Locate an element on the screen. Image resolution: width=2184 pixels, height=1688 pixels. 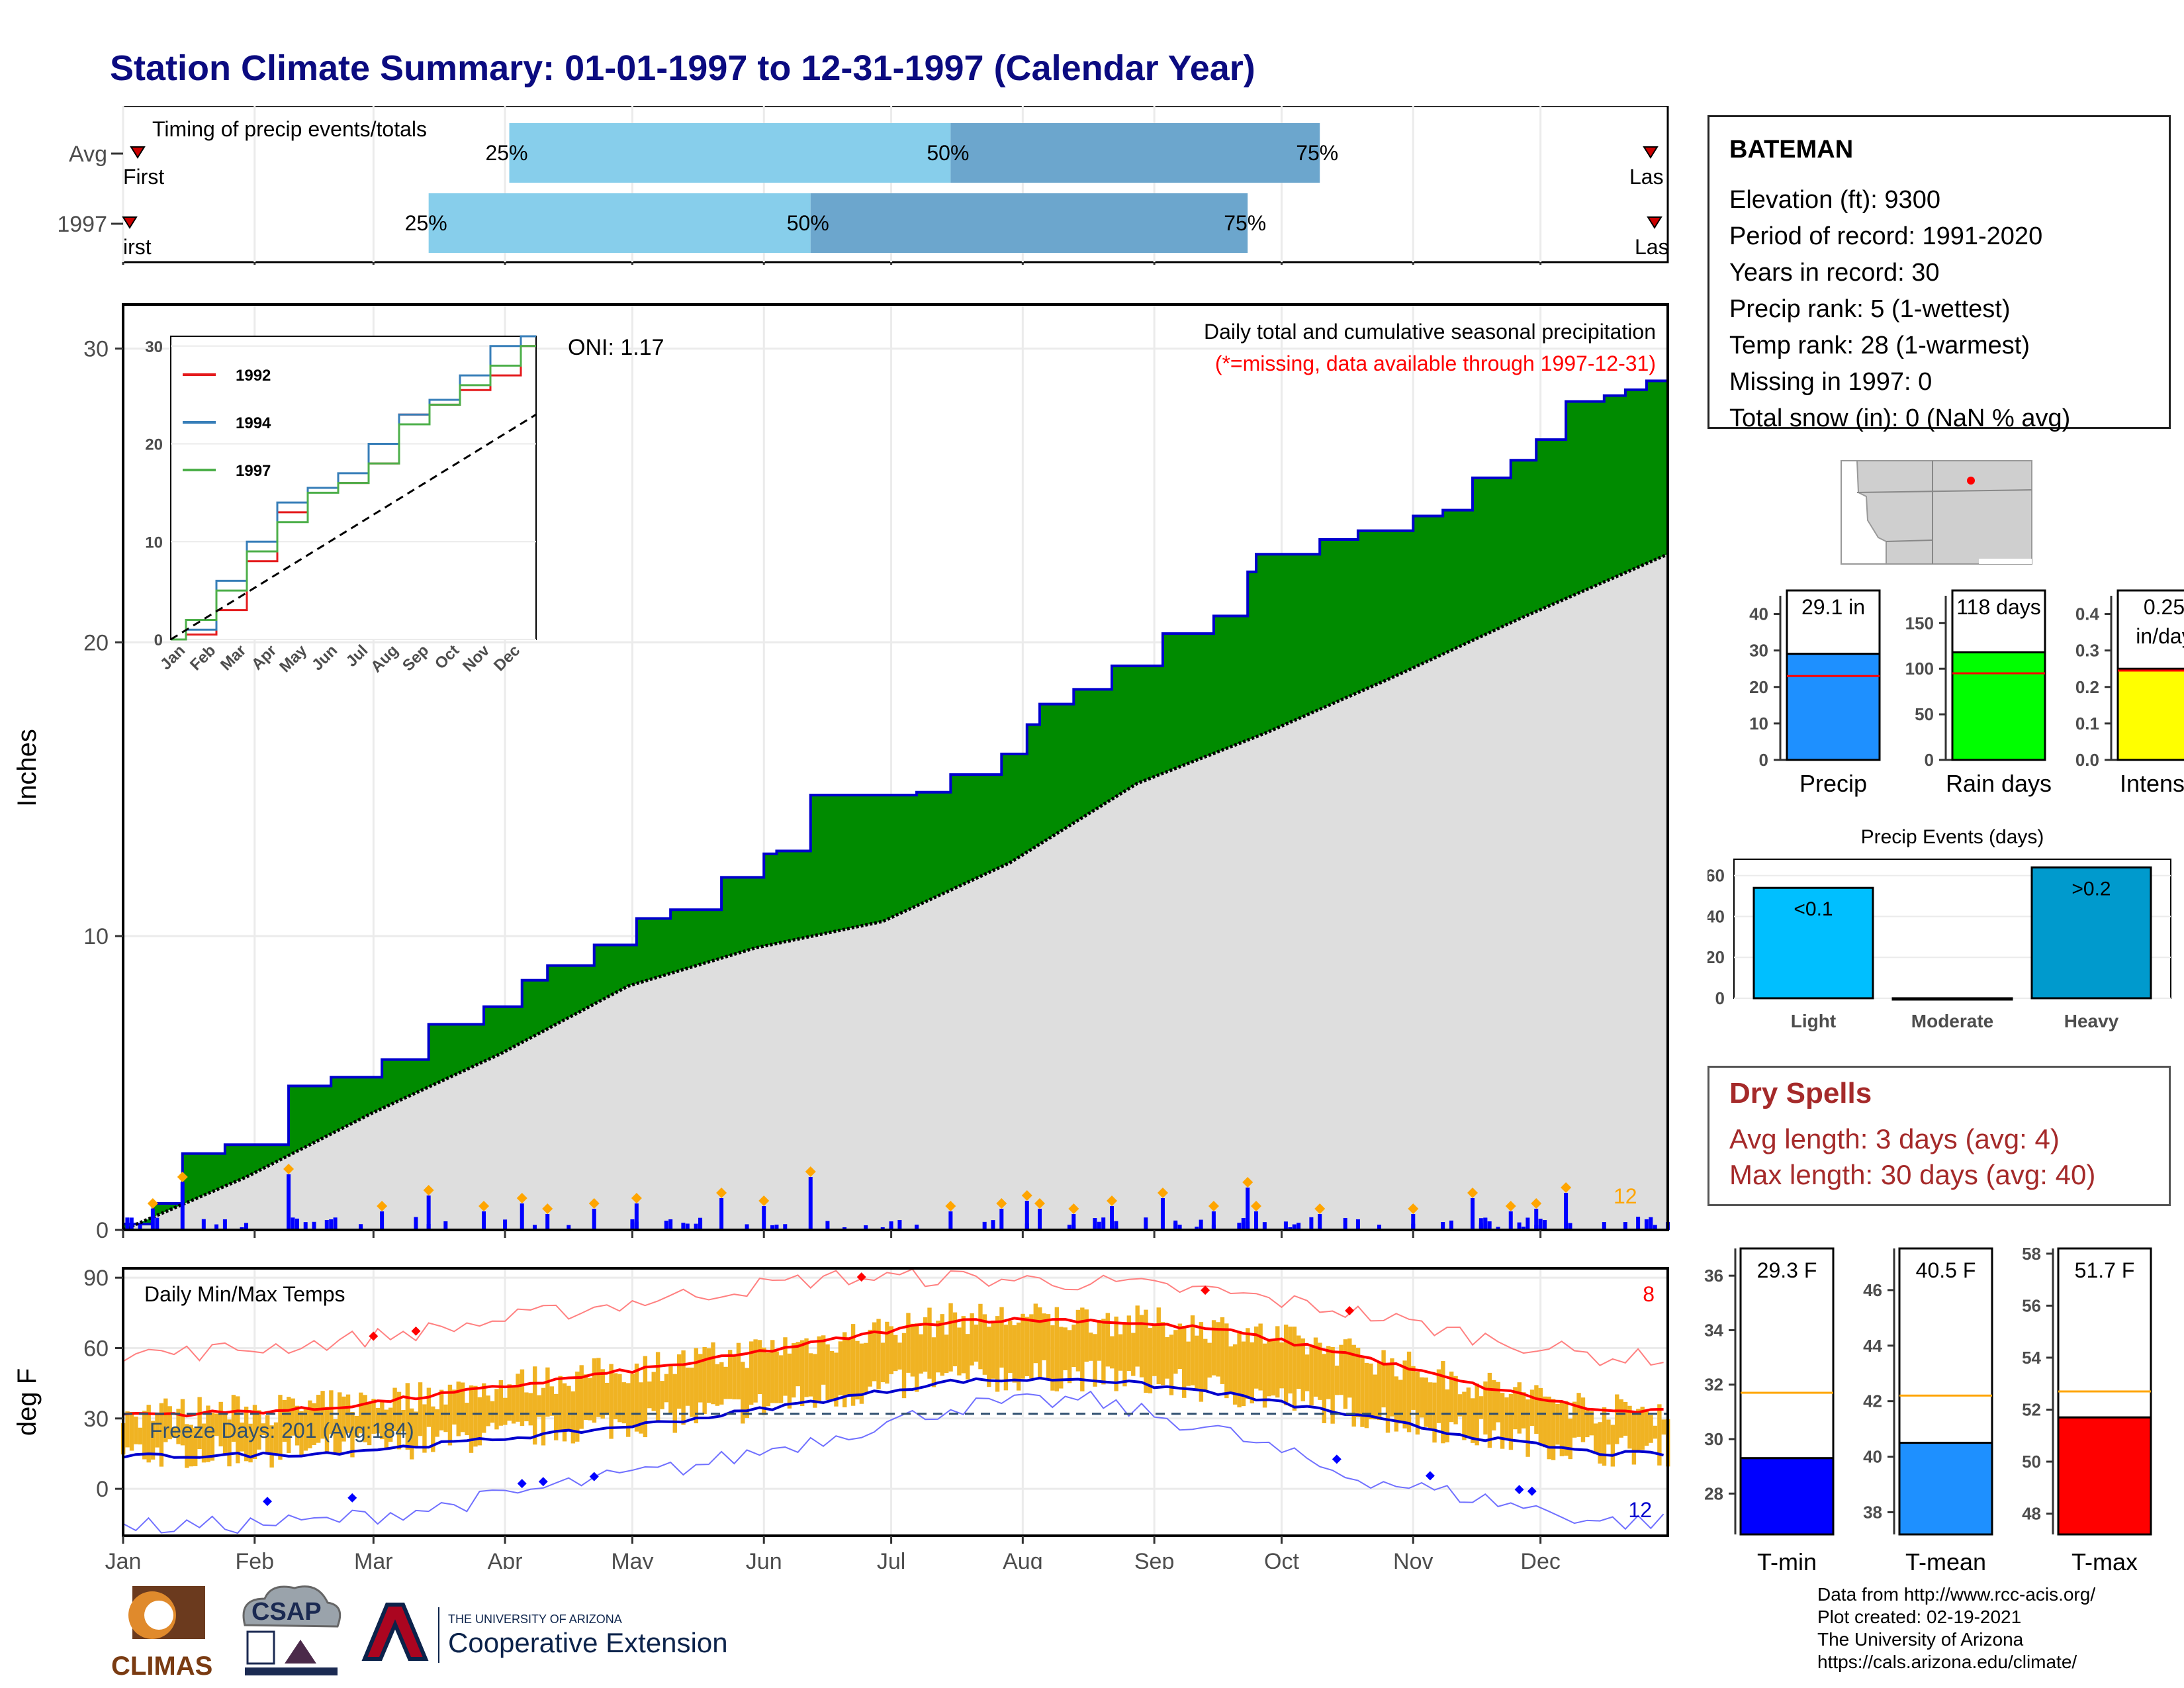
summary-ytick-label: 0.1 is located at coordinates (2087, 723).